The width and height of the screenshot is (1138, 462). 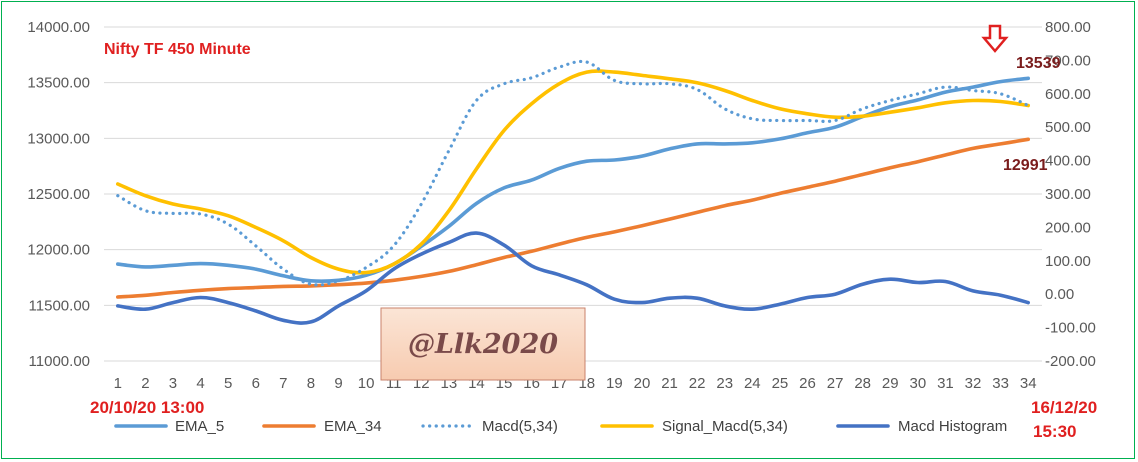 What do you see at coordinates (752, 383) in the screenshot?
I see `x-tick-label: 24` at bounding box center [752, 383].